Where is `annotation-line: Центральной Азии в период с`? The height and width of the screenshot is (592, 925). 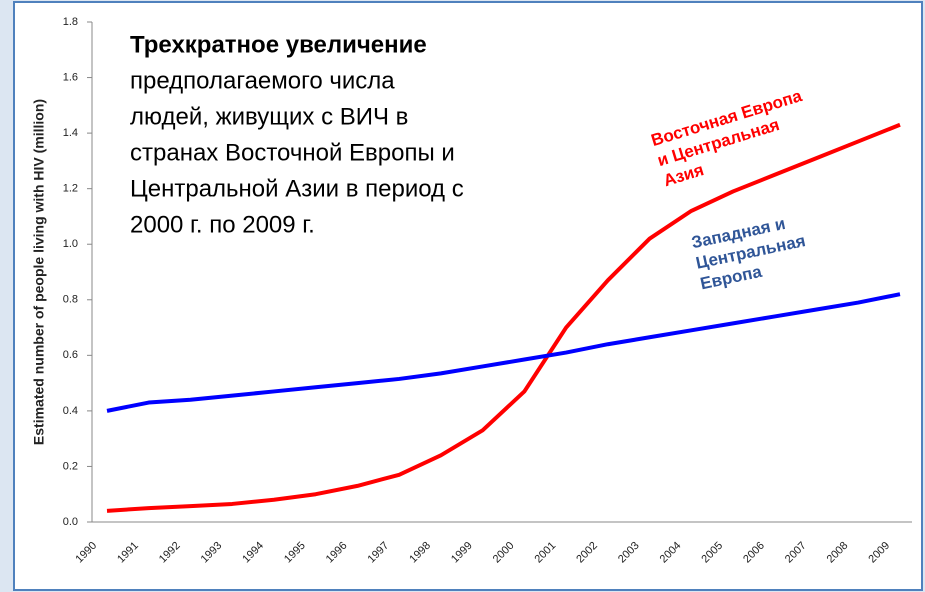
annotation-line: Центральной Азии в период с is located at coordinates (297, 188).